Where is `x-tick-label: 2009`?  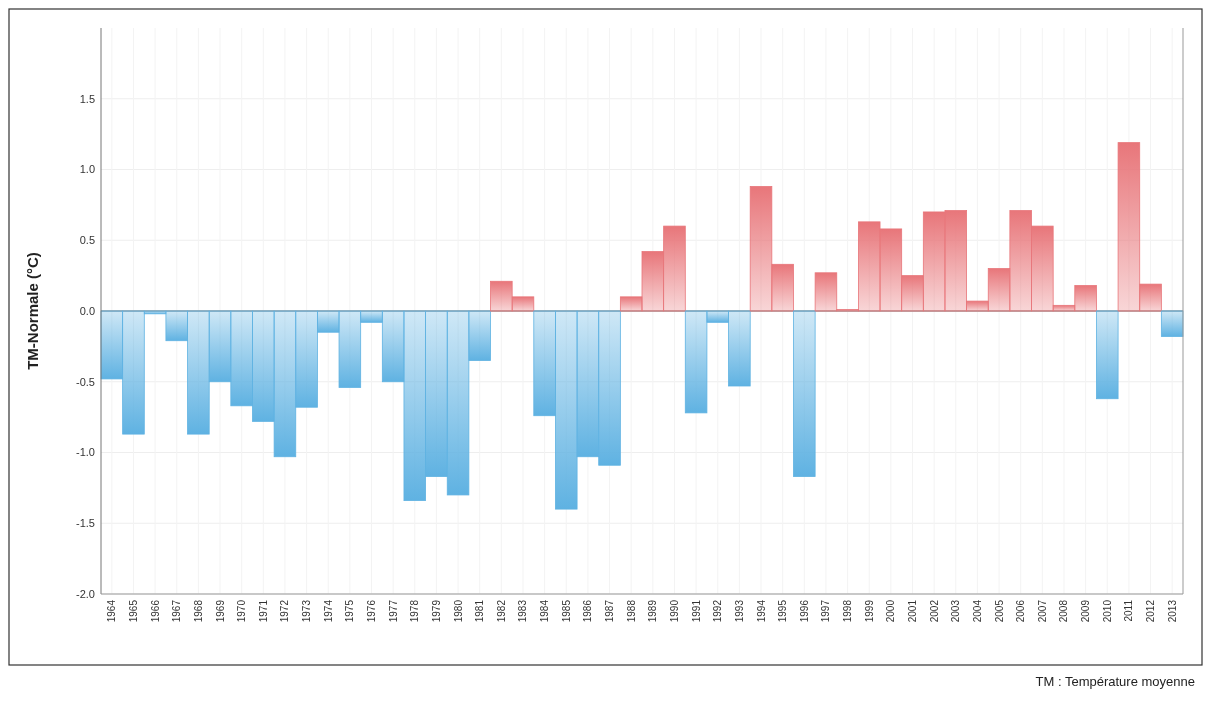
x-tick-label: 2009 is located at coordinates (1086, 611).